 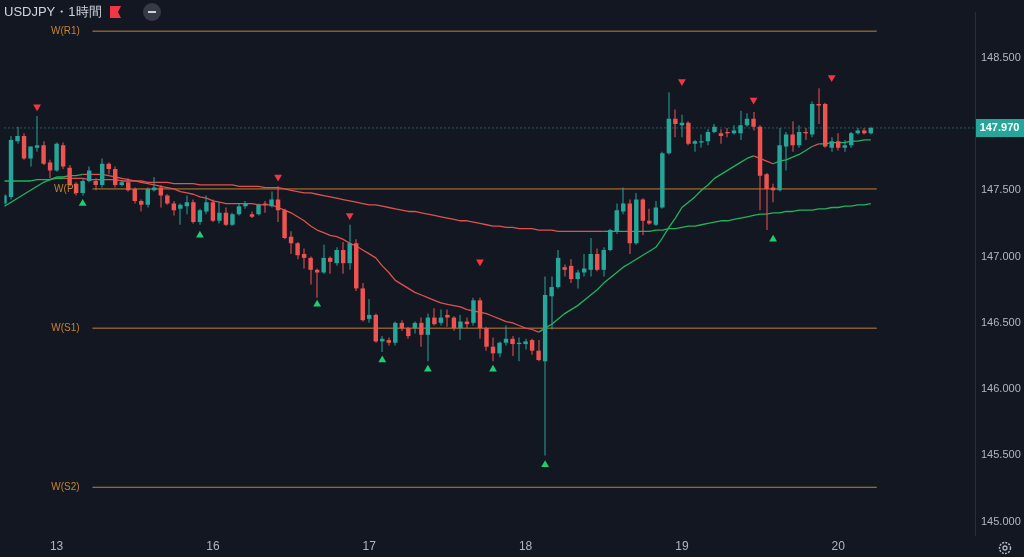 I want to click on ref-line-label: W(S1), so click(x=65, y=327).